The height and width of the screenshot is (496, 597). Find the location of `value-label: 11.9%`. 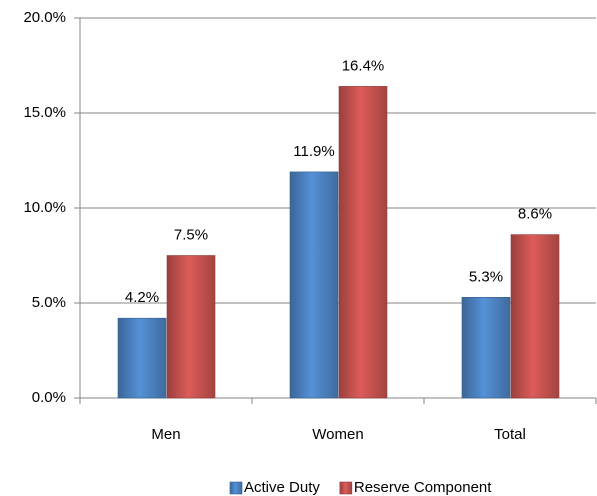

value-label: 11.9% is located at coordinates (313, 151).